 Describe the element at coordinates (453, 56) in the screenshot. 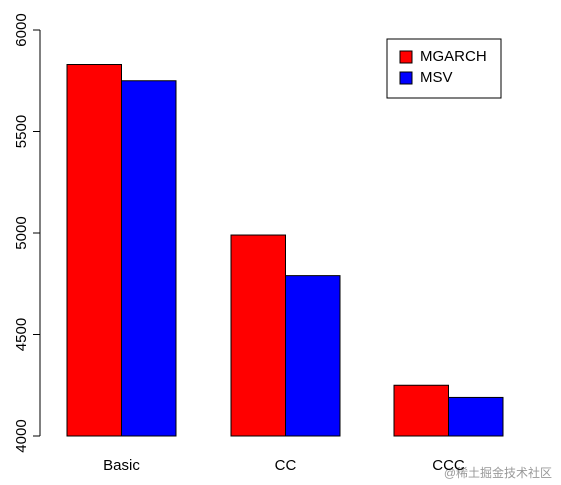

I see `legend-label: MGARCH` at that location.